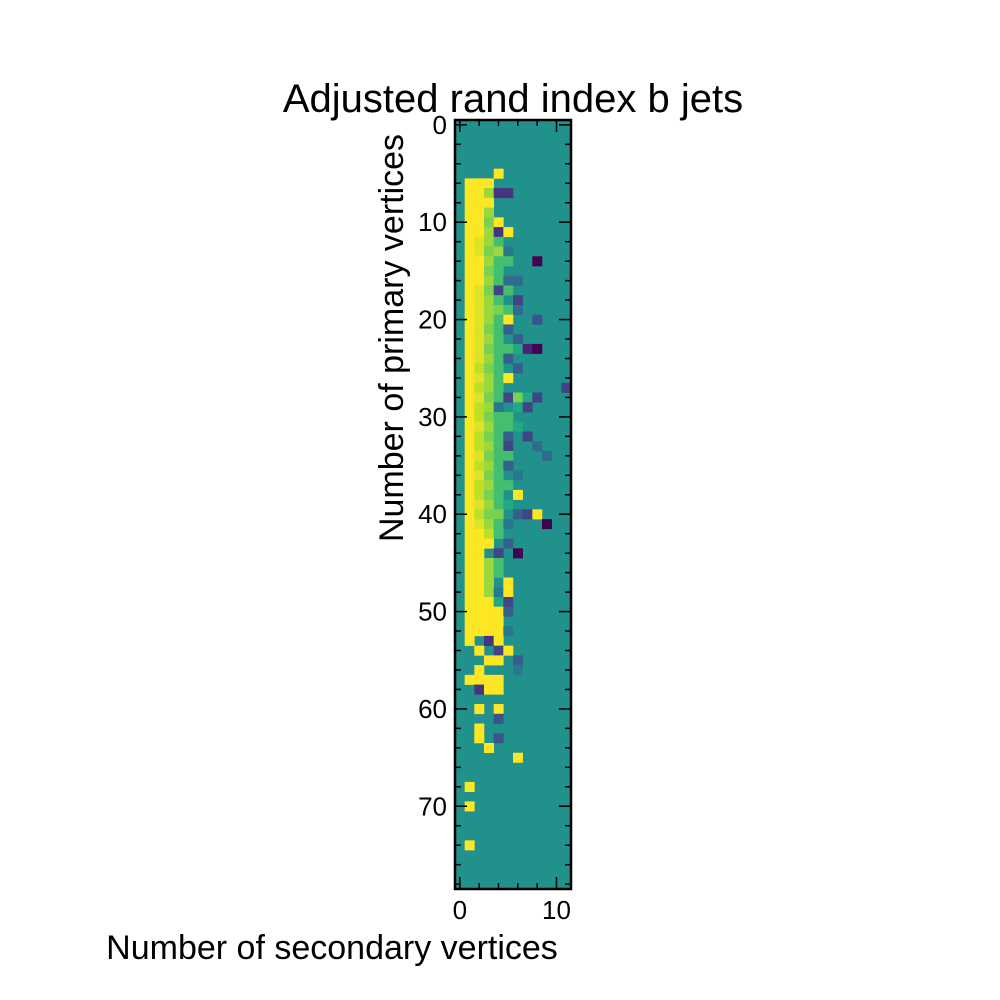 This screenshot has height=1000, width=1000. What do you see at coordinates (460, 910) in the screenshot?
I see `x-tick-label: 0` at bounding box center [460, 910].